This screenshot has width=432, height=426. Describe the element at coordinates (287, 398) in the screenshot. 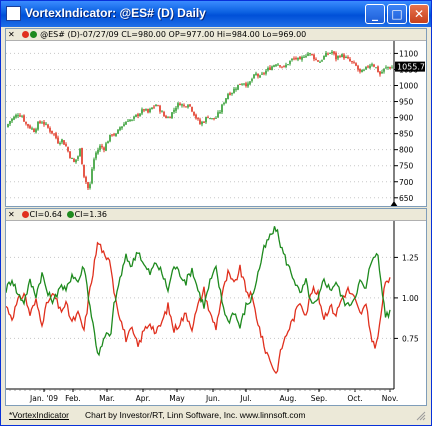

I see `time-tick-label: Aug.` at that location.